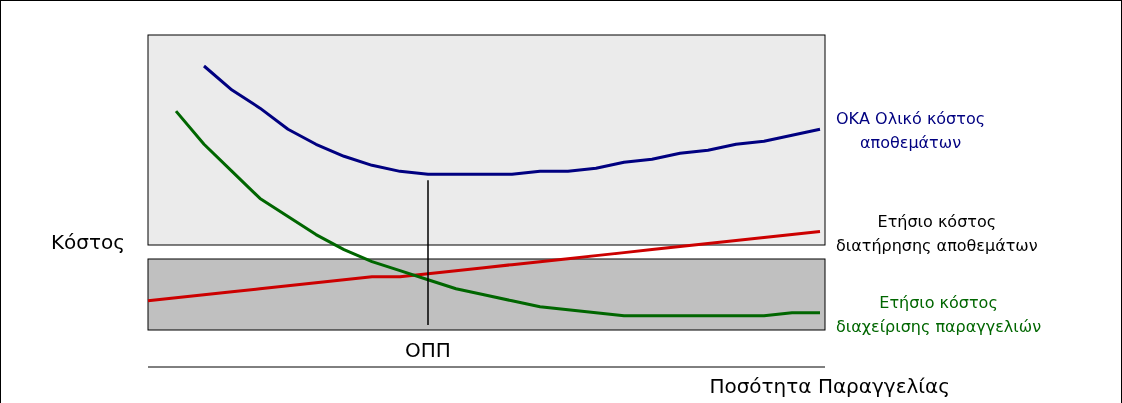 The height and width of the screenshot is (403, 1122). What do you see at coordinates (939, 314) in the screenshot?
I see `series-label: Ετήσιο κόστος διαχείρισης παραγγελιών` at bounding box center [939, 314].